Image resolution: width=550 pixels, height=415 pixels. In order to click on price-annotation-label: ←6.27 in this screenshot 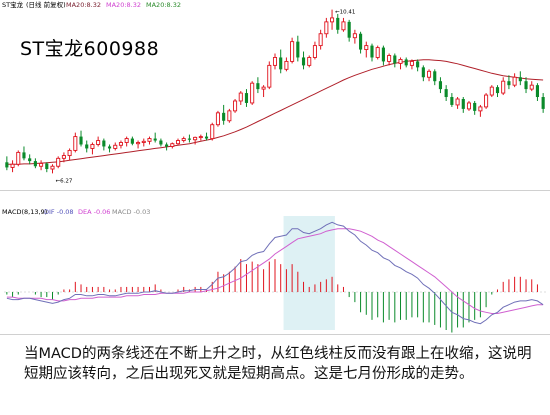, I will do `click(63, 181)`.